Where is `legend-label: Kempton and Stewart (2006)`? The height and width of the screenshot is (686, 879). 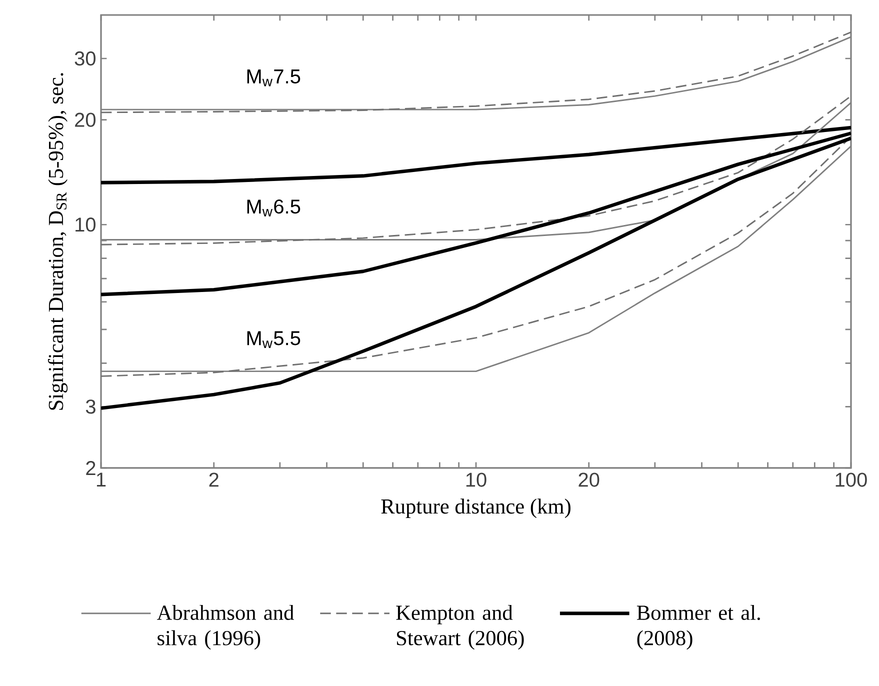
legend-label: Kempton and Stewart (2006) is located at coordinates (460, 627).